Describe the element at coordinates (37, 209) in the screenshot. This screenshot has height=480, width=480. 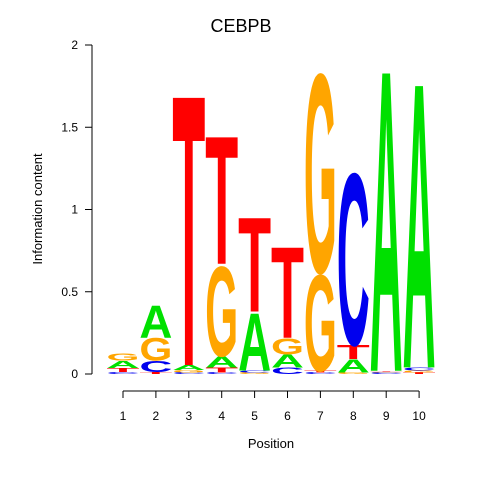
I see `y-axis-title: Information content` at that location.